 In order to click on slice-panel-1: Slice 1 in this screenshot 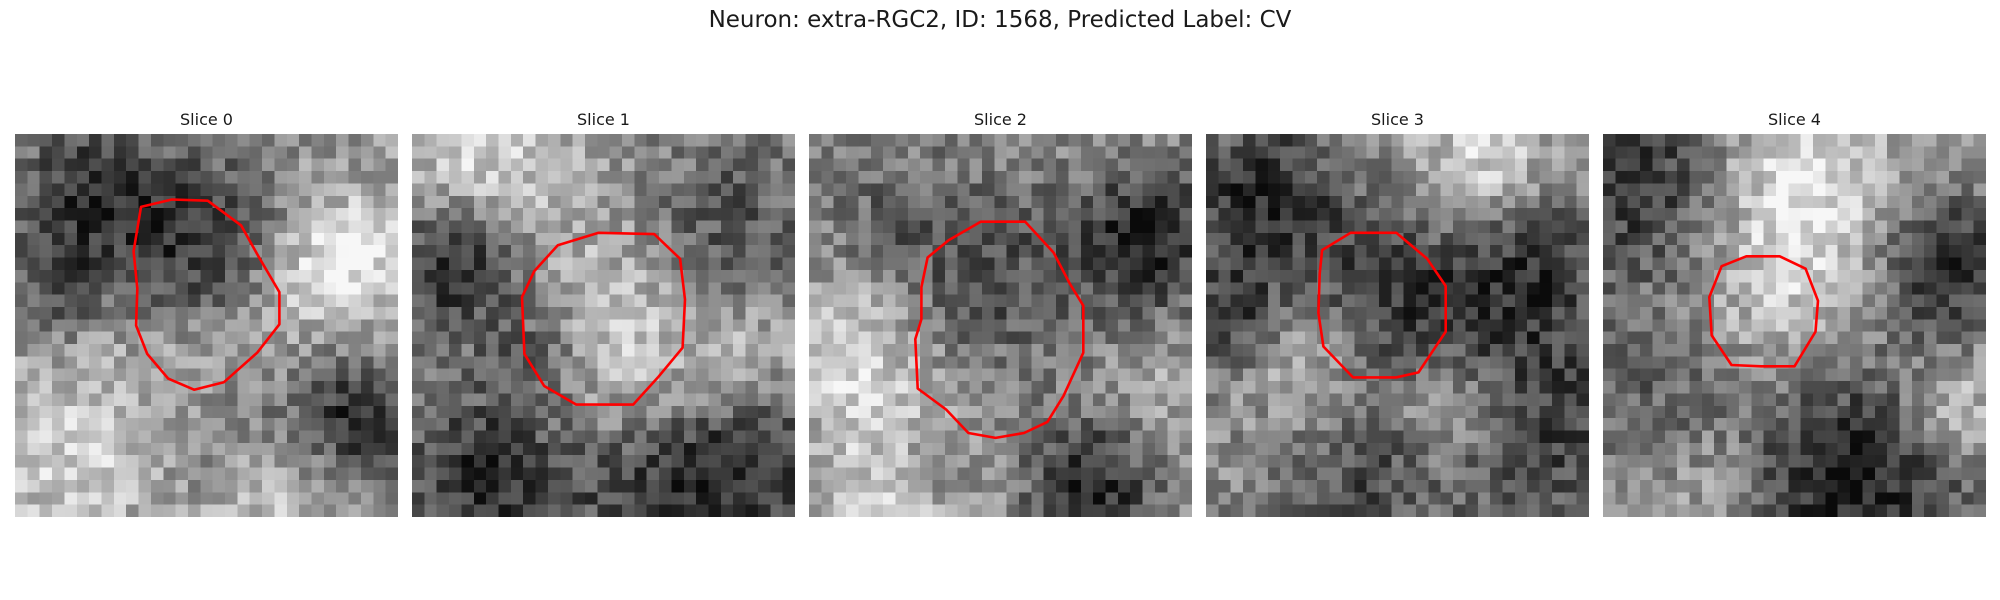, I will do `click(603, 313)`.